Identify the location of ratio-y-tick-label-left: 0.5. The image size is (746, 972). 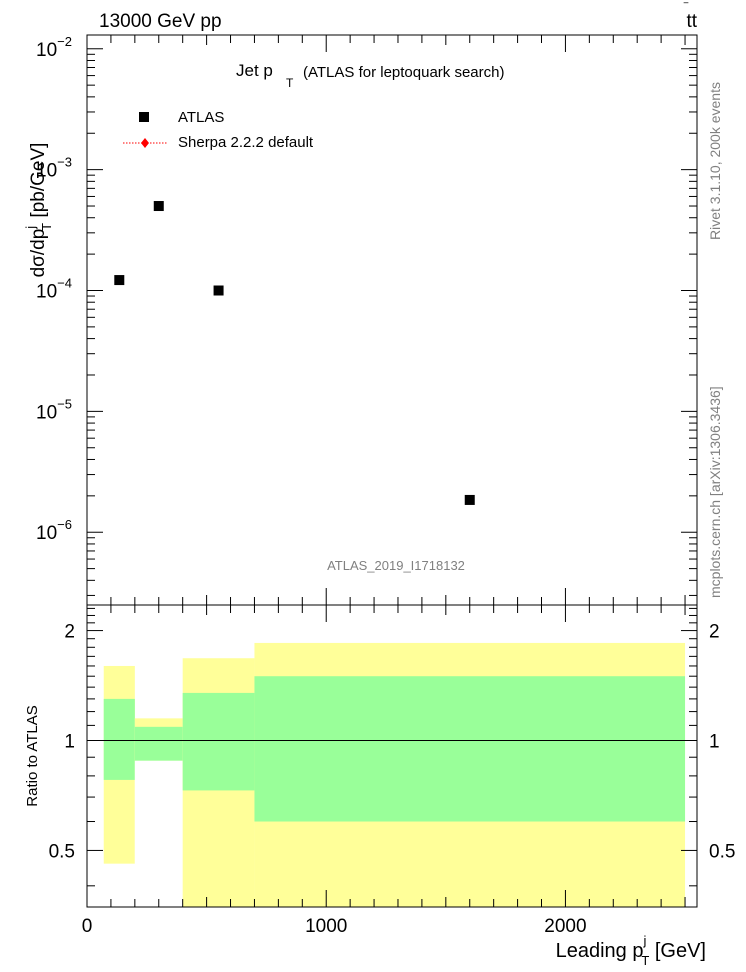
(62, 851).